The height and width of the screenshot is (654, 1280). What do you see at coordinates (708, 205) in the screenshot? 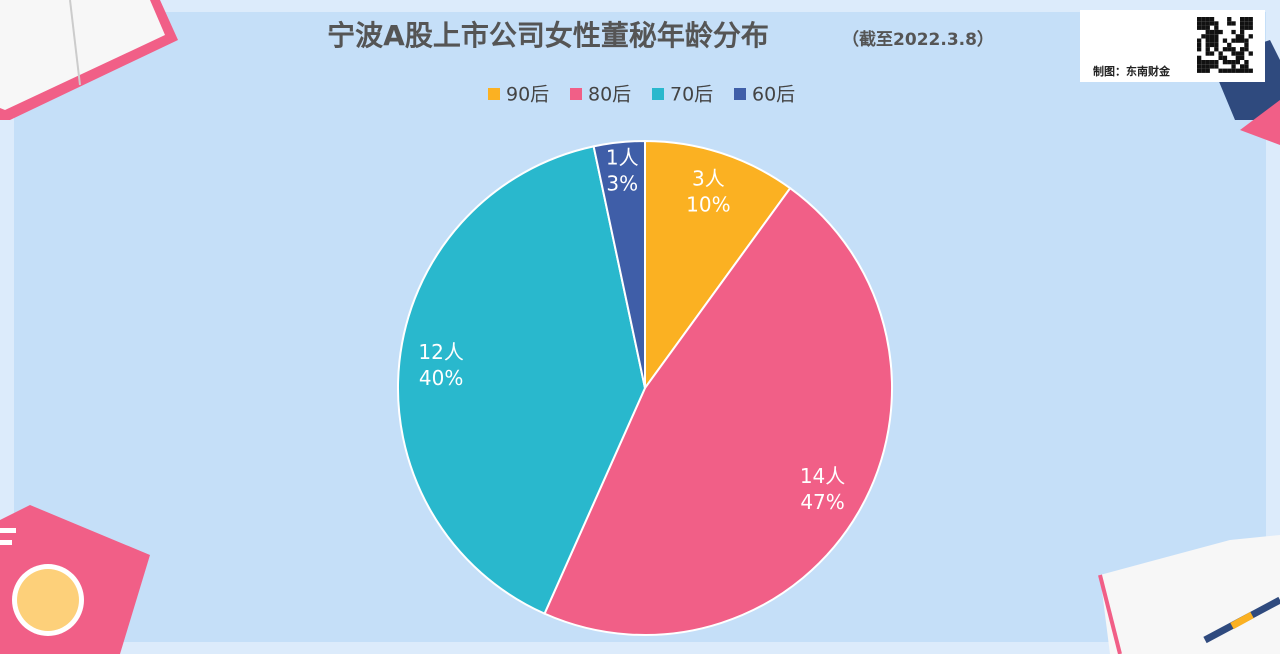
I see `data-label: 10%` at bounding box center [708, 205].